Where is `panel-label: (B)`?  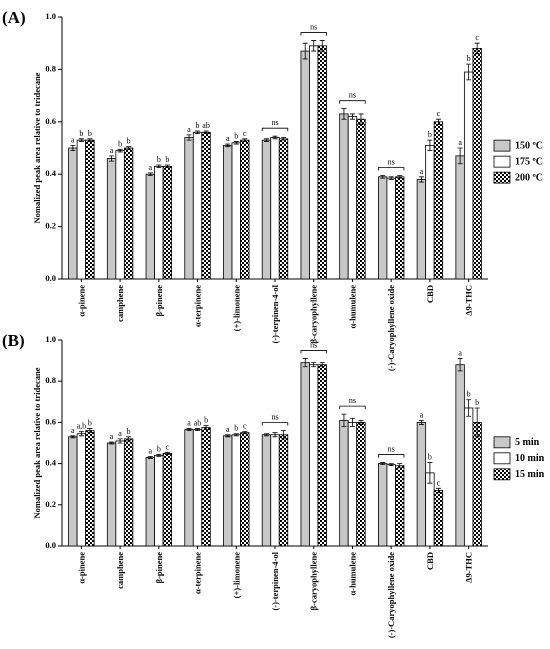
panel-label: (B) is located at coordinates (13, 340).